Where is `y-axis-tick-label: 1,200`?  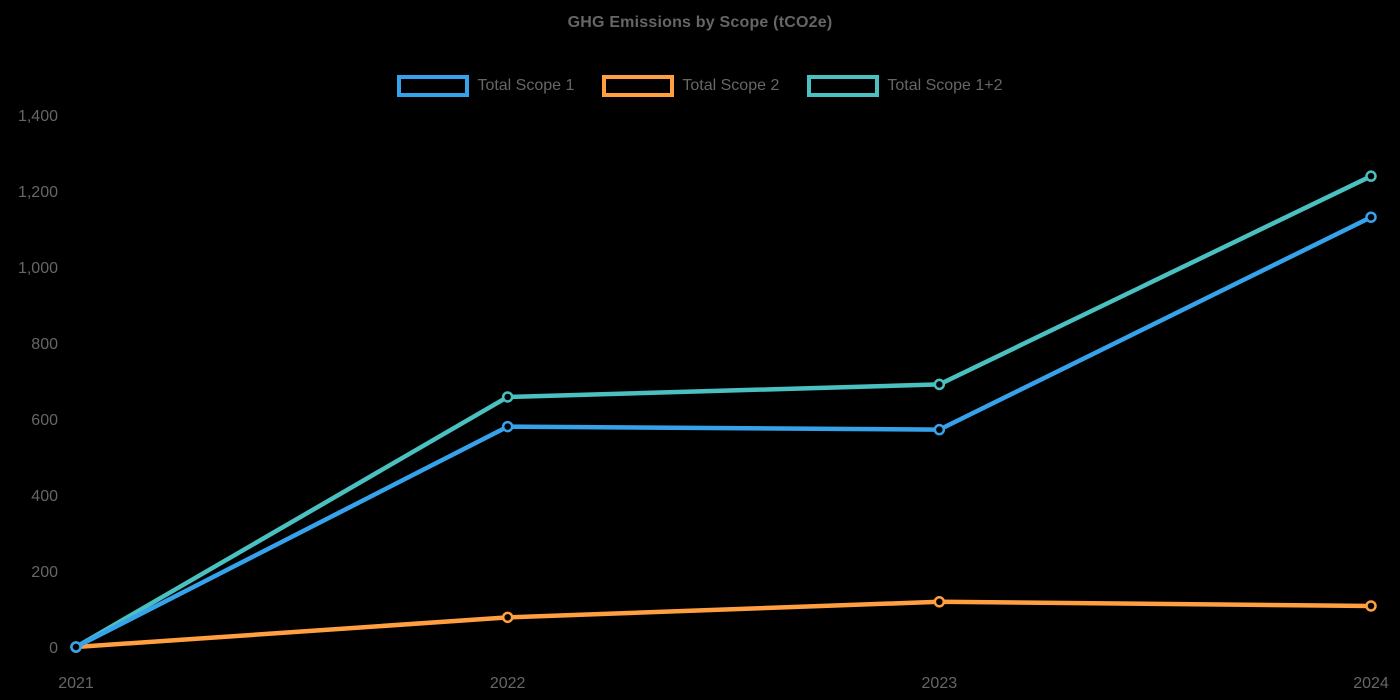
y-axis-tick-label: 1,200 is located at coordinates (38, 192).